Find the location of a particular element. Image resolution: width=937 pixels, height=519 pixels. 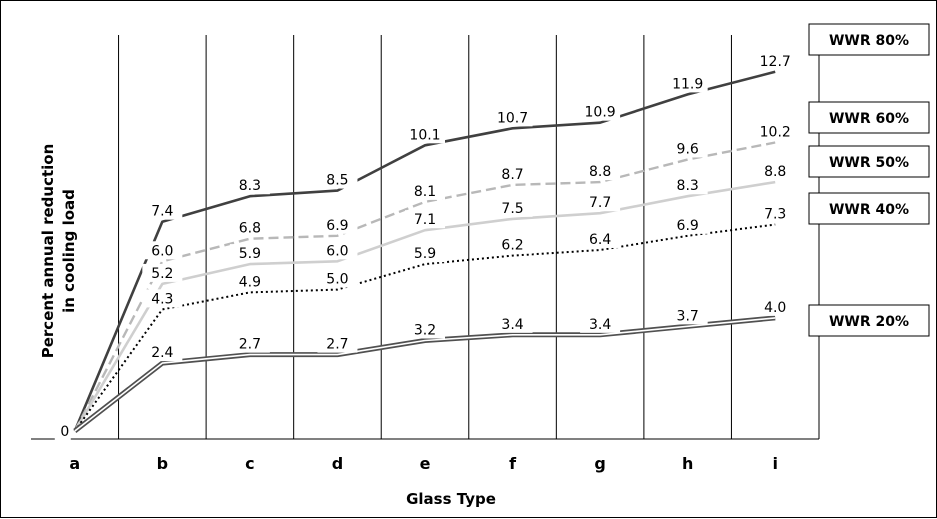

legend-item: WWR 60% is located at coordinates (869, 117).